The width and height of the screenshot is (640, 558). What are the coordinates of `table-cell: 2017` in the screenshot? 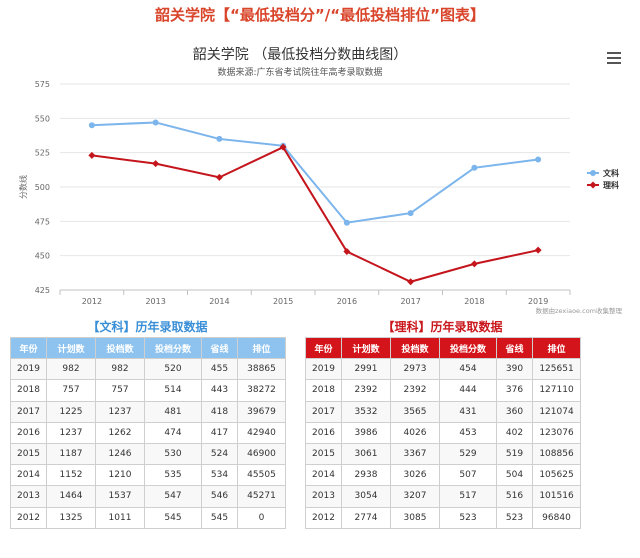 It's located at (323, 411).